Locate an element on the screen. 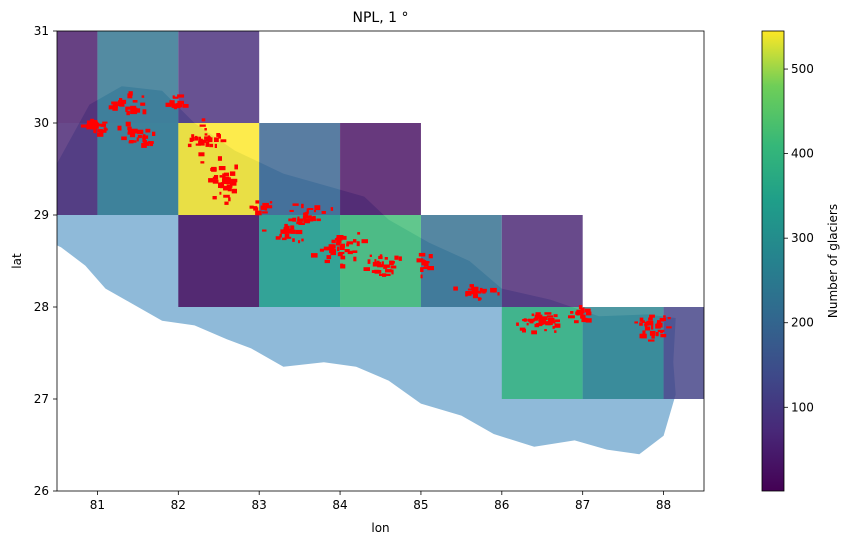 Image resolution: width=850 pixels, height=545 pixels. x-tick-label: 82 is located at coordinates (178, 505).